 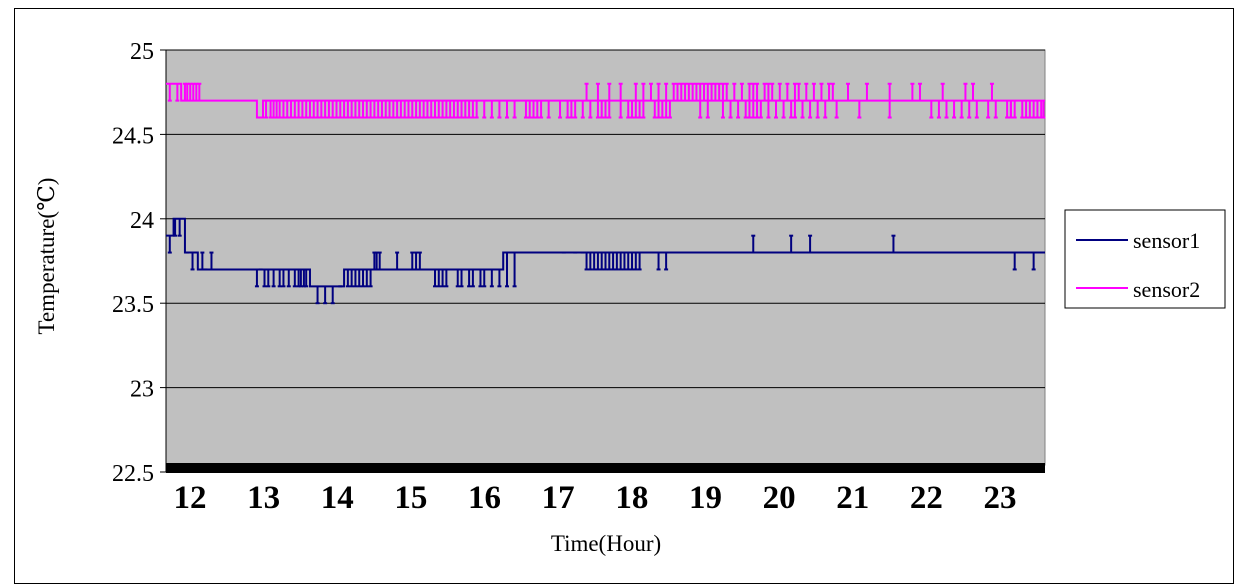 I want to click on x-tick-label: 15, so click(x=410, y=498).